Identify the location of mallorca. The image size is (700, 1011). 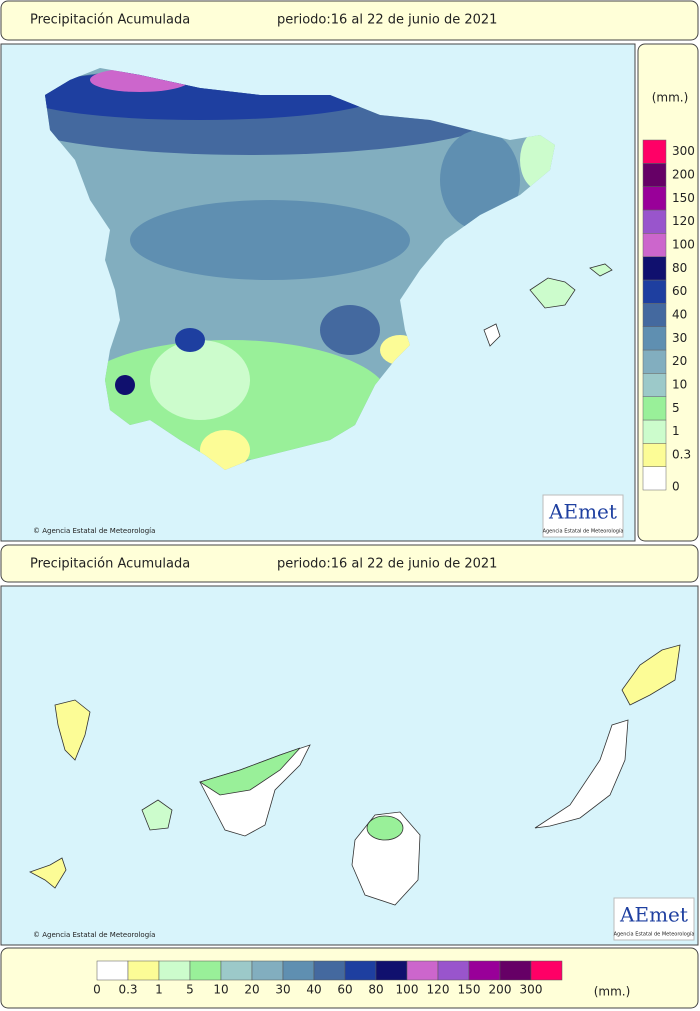
(552, 293).